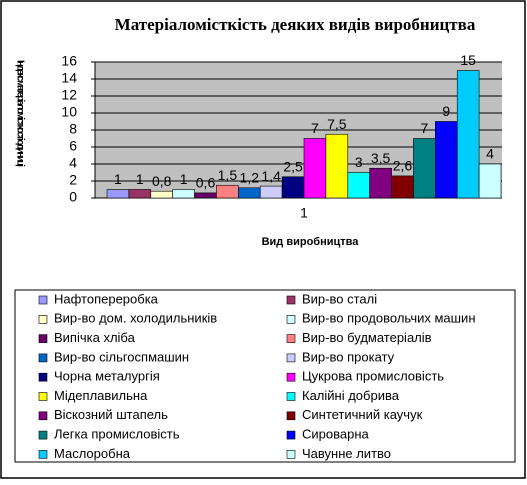 The width and height of the screenshot is (527, 485). Describe the element at coordinates (135, 318) in the screenshot. I see `legend-label: Вир-во дом. холодильників` at that location.